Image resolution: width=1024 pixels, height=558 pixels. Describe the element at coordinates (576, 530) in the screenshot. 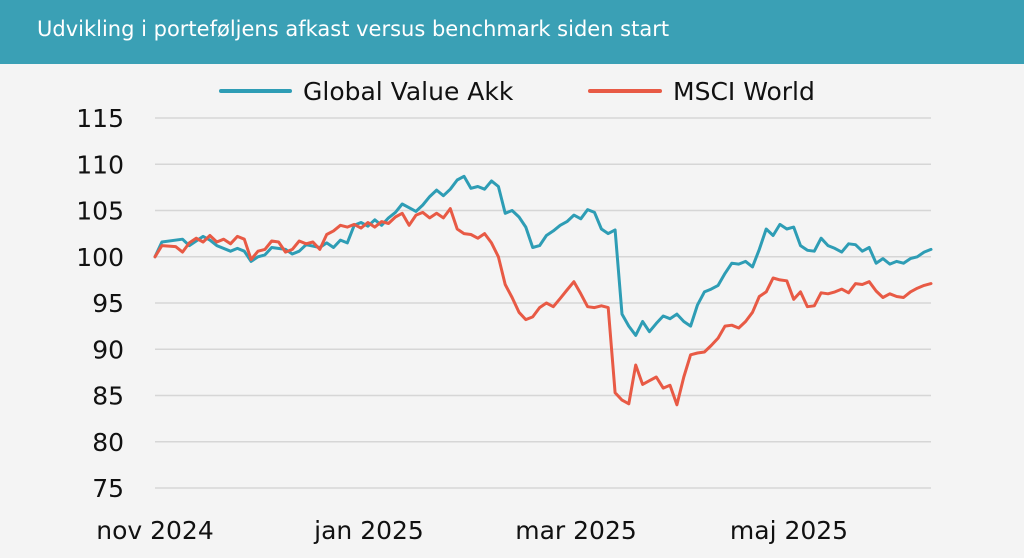

I see `x-tick-label-mar-2025: mar 2025` at that location.